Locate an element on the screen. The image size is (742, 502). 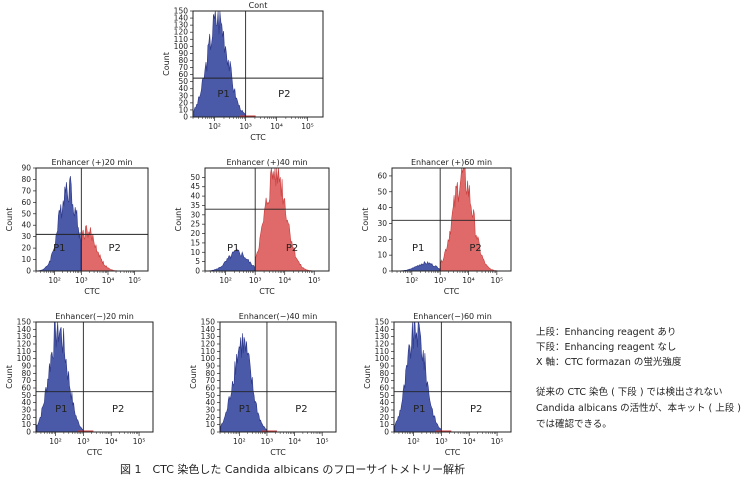
legend-line-upper: 上段：Enhancing reagent あり is located at coordinates (606, 332).